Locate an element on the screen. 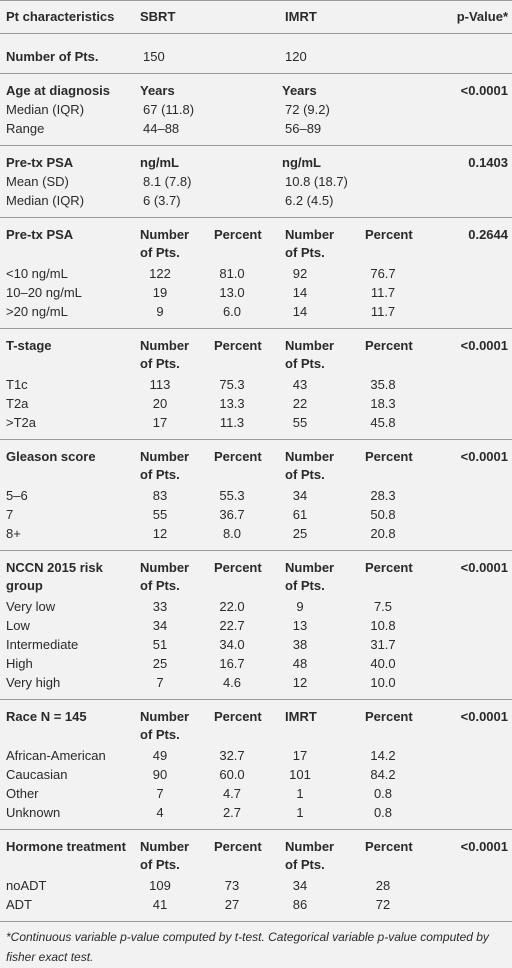  cell-value: 1 is located at coordinates (300, 793).